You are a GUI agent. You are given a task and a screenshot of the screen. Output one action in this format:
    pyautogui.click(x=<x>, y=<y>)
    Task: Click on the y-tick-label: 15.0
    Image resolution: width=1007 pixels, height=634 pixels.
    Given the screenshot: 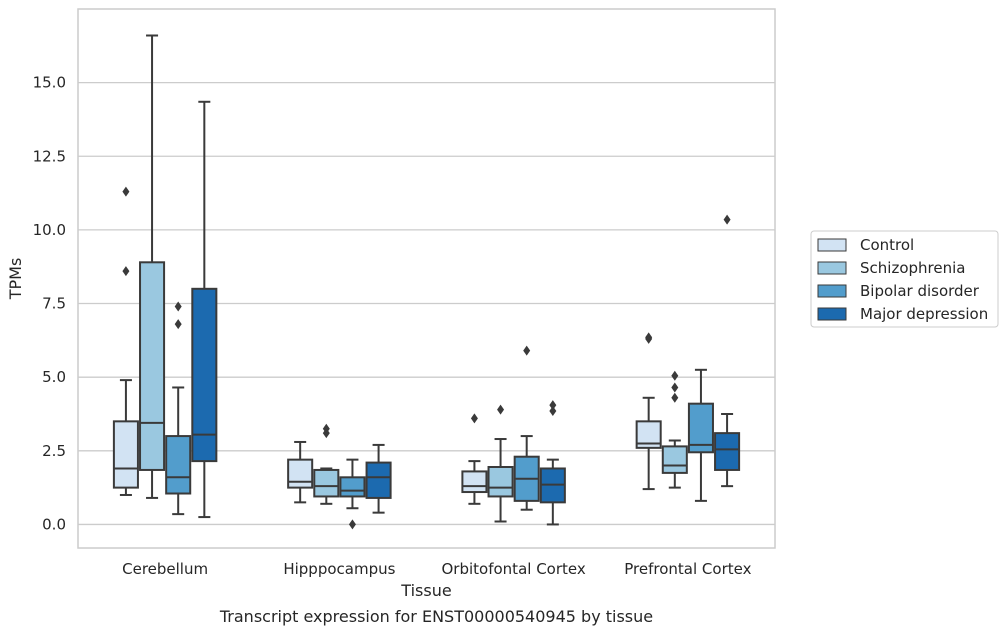 What is the action you would take?
    pyautogui.click(x=49, y=83)
    